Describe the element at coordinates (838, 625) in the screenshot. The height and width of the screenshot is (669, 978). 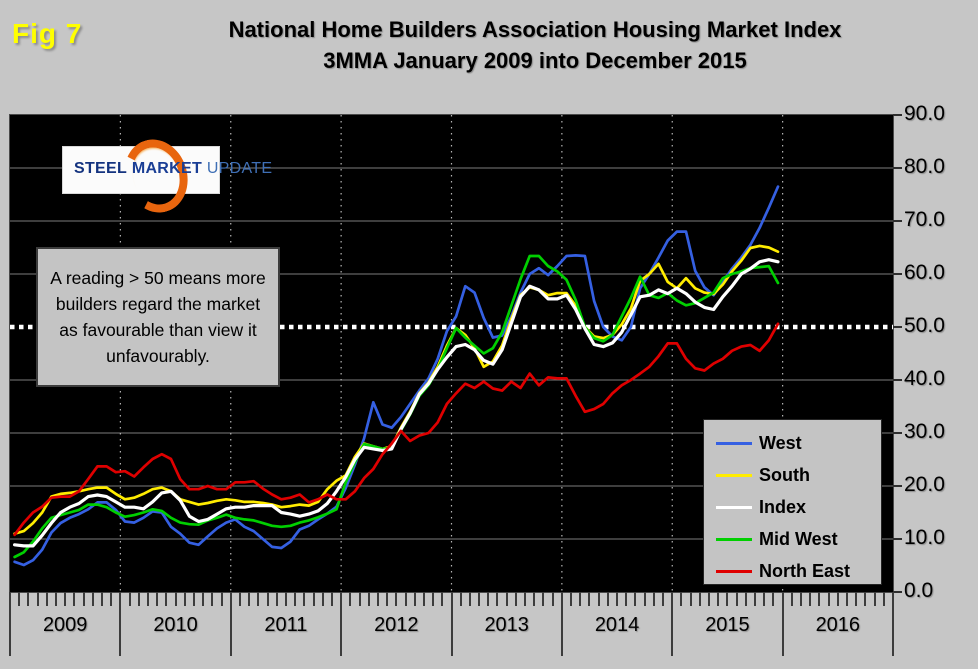
I see `x-axis-year-label-2016: 2016` at that location.